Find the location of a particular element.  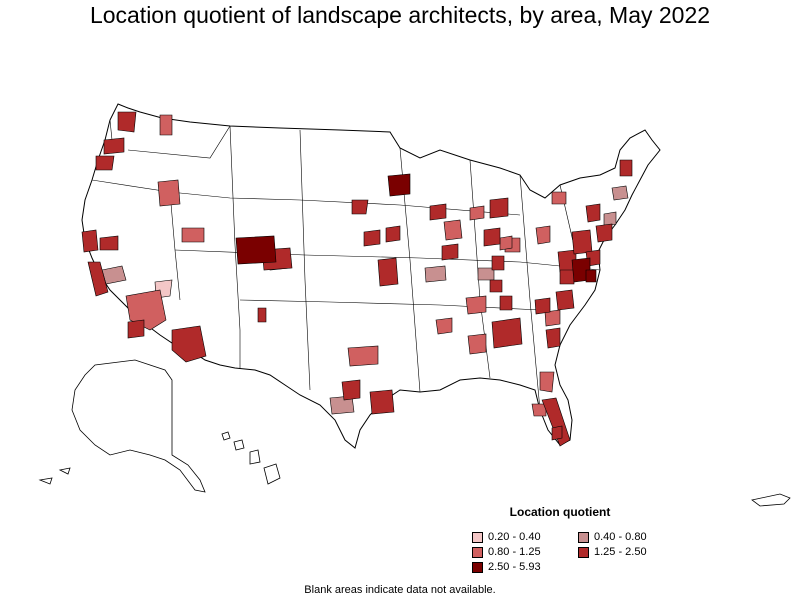

legend-item-4: 2.50 - 5.93 is located at coordinates (506, 567).